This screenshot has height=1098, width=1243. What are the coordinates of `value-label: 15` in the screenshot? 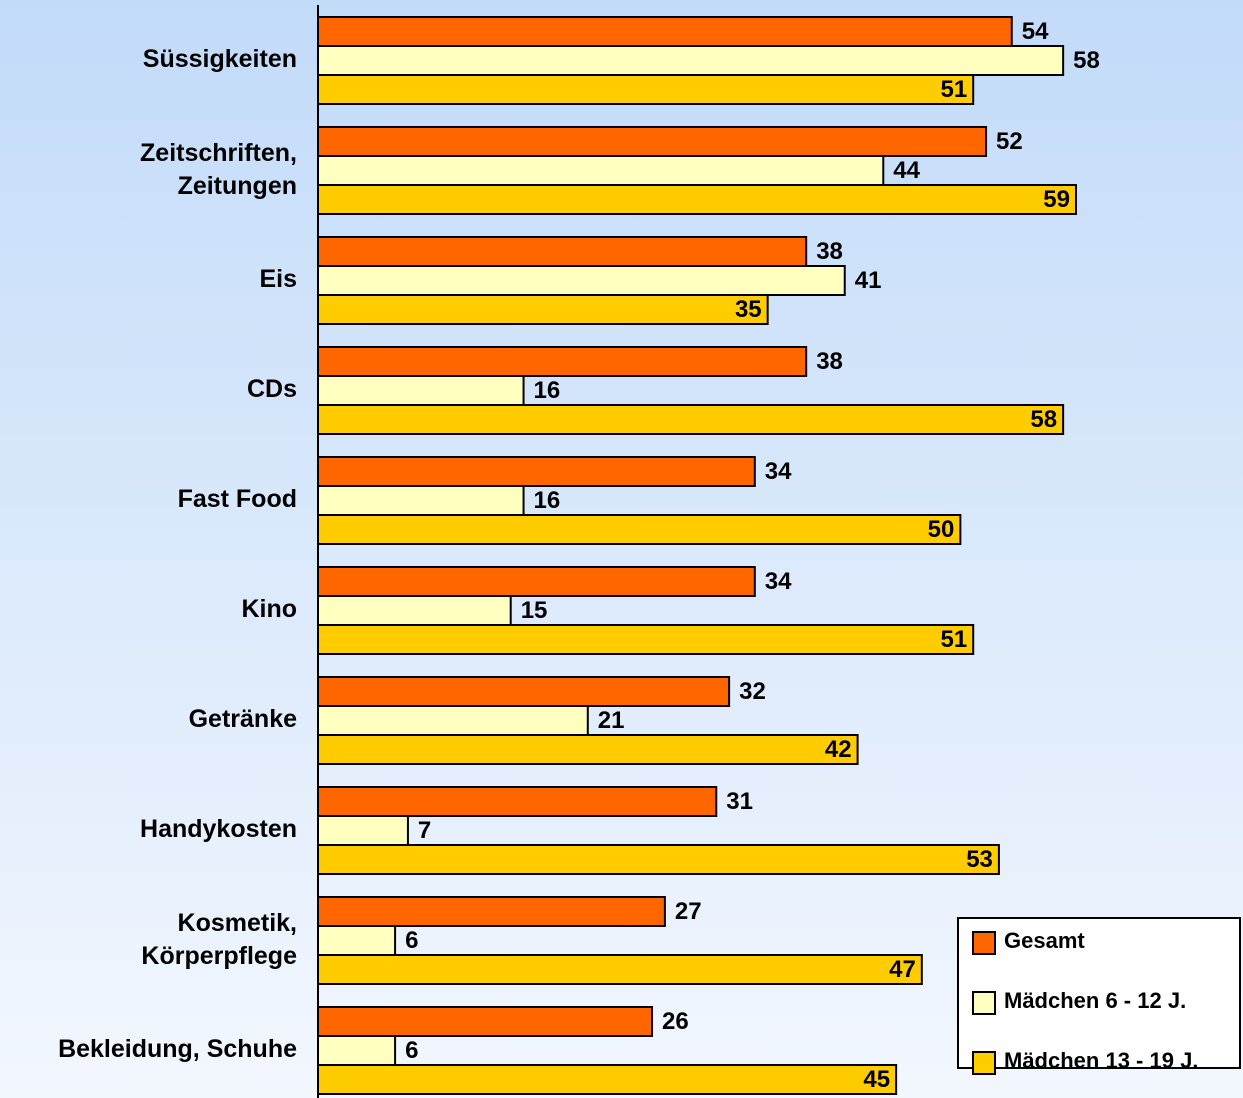 It's located at (534, 610).